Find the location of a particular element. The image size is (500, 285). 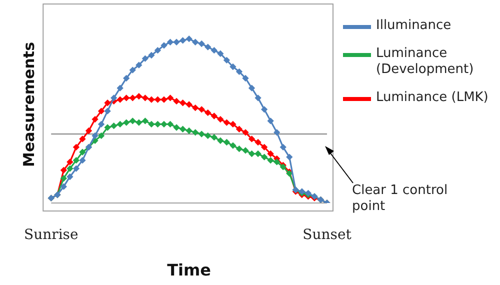

text: Clear 1 control point is located at coordinates (400, 199).